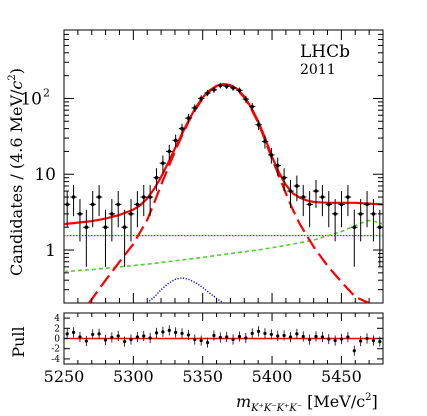  I want to click on x-tick-label: 5400, so click(272, 376).